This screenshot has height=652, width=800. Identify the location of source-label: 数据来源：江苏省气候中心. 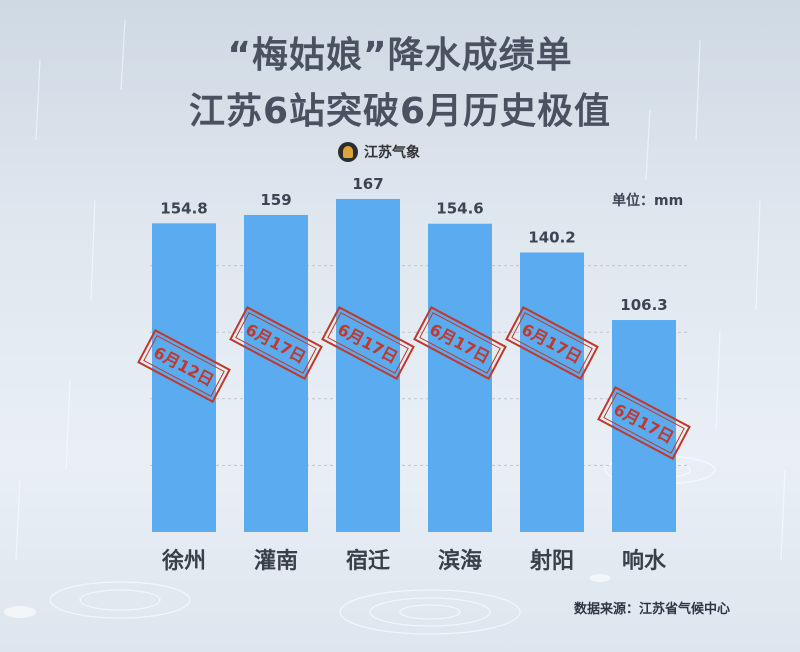
(652, 609).